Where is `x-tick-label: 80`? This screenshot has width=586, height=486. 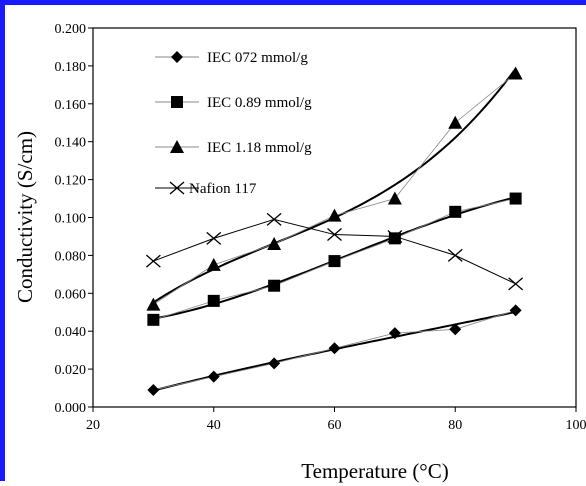 x-tick-label: 80 is located at coordinates (455, 425).